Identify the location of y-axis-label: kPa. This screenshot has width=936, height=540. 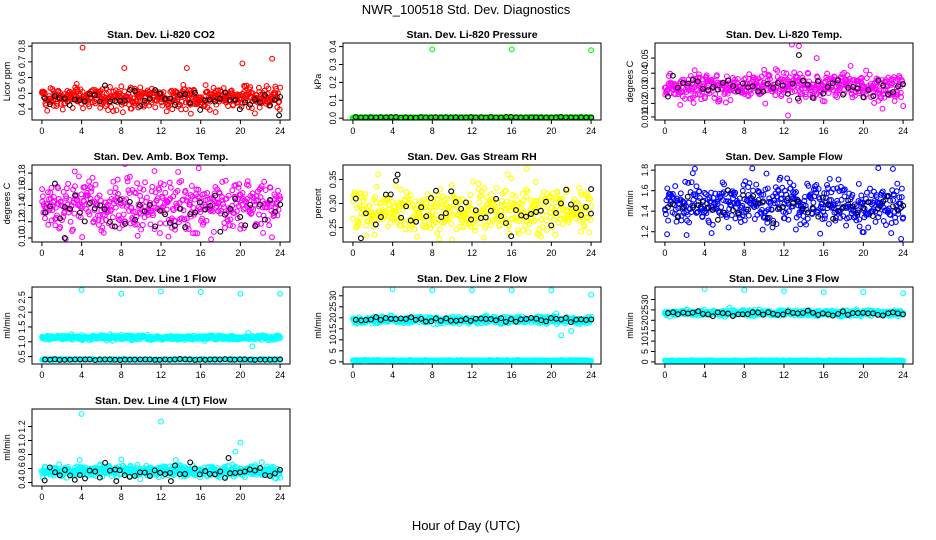
(318, 82).